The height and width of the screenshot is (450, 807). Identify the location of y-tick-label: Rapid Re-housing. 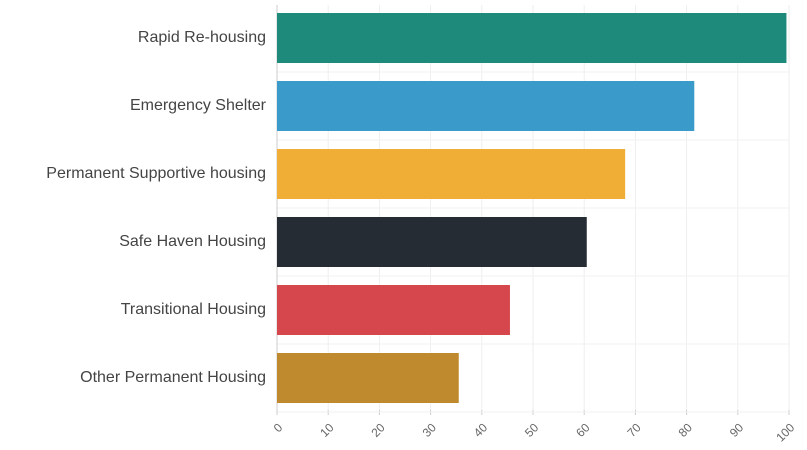
(202, 37).